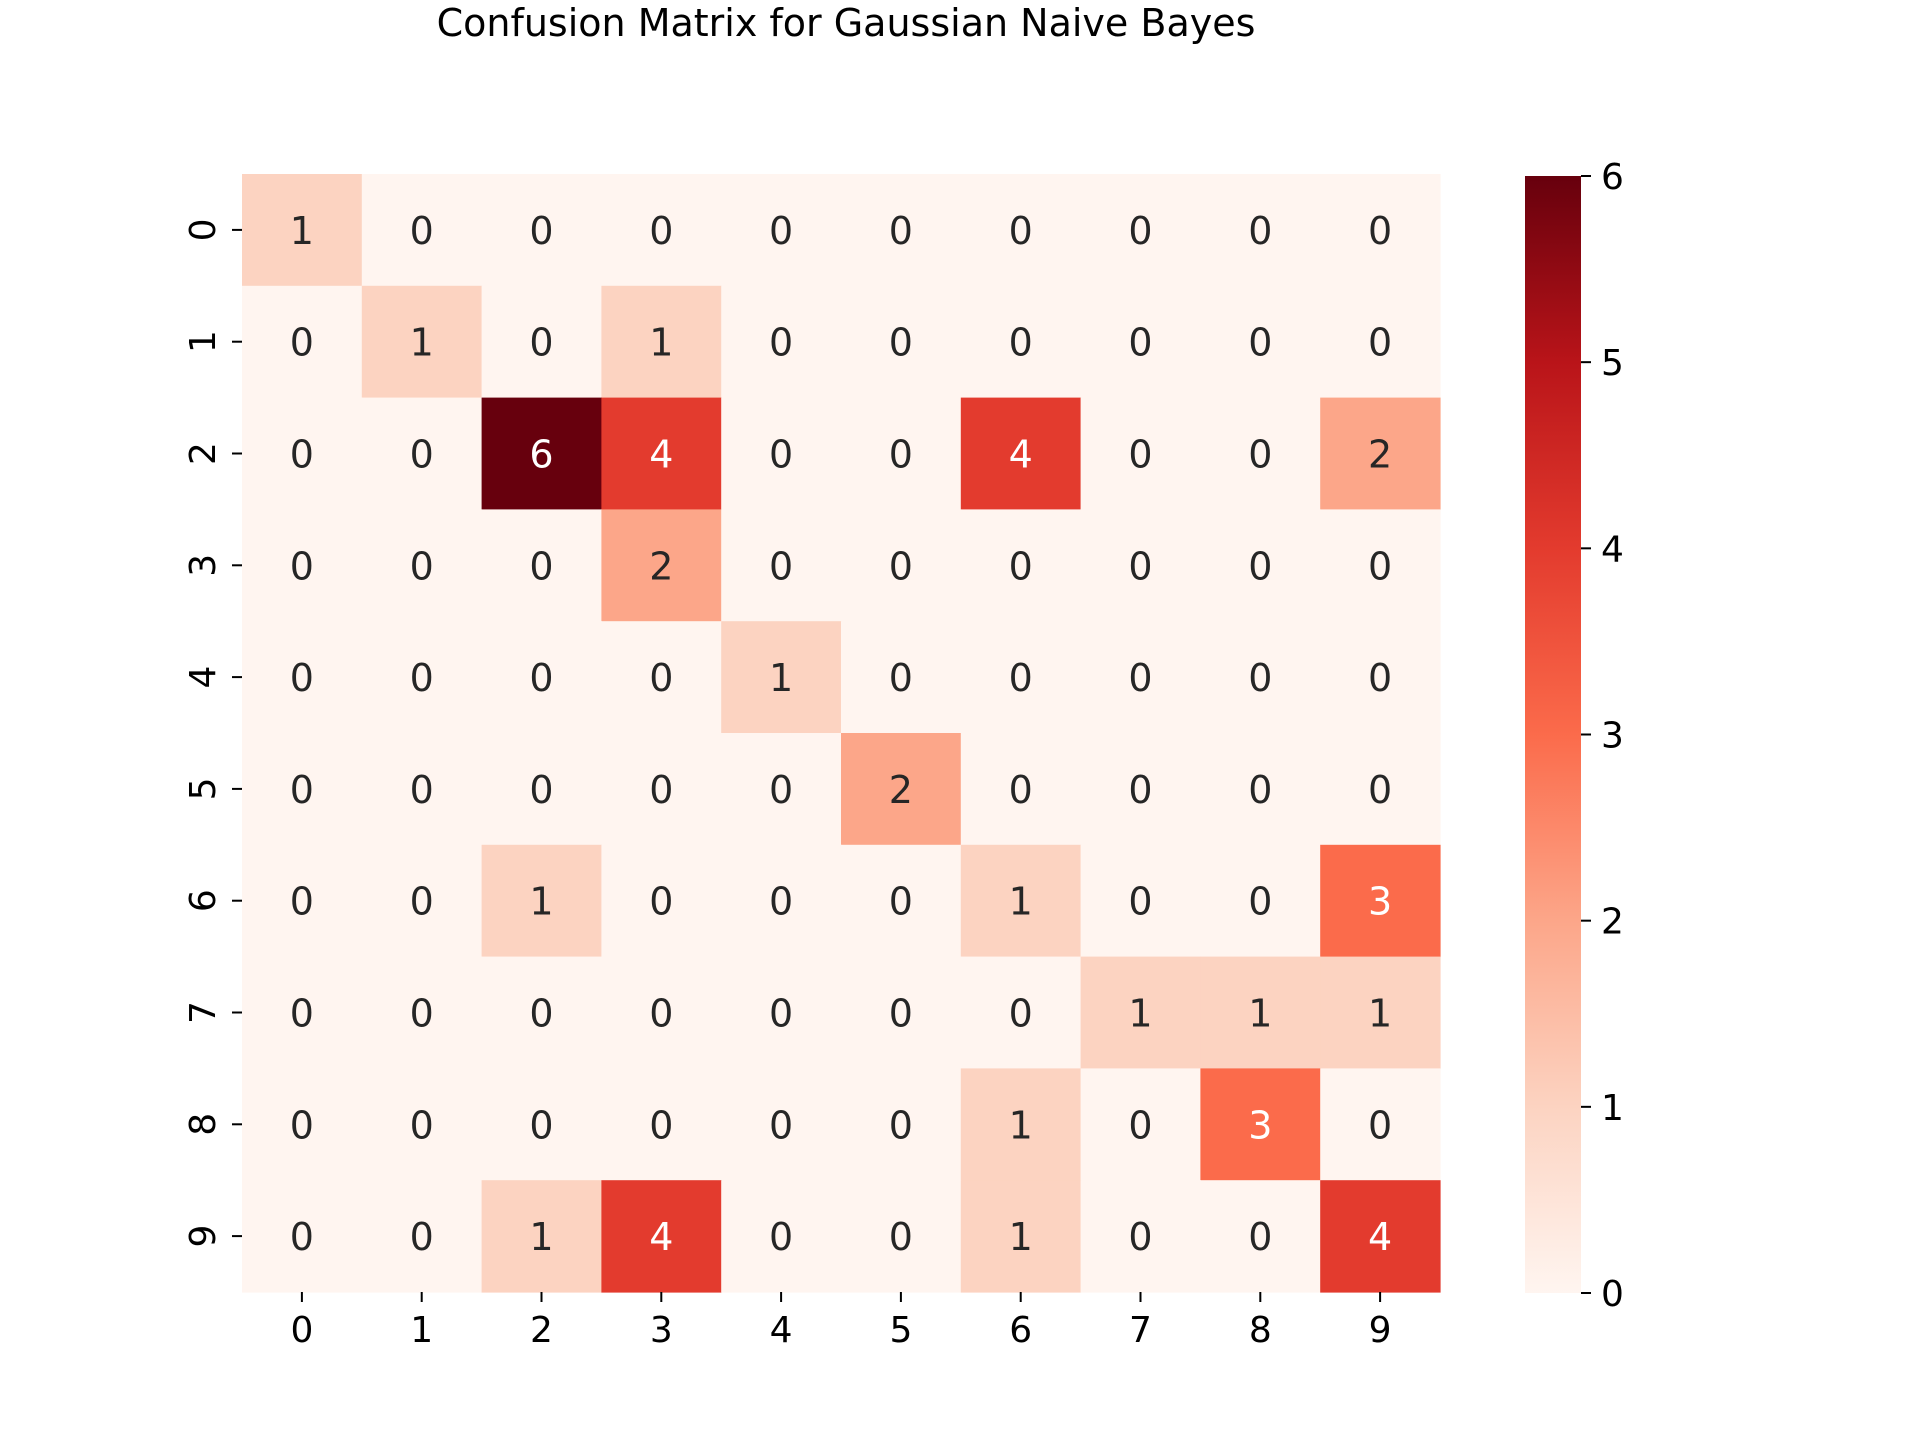 The height and width of the screenshot is (1440, 1920). I want to click on colorbar-tick-label: 0, so click(1612, 1294).